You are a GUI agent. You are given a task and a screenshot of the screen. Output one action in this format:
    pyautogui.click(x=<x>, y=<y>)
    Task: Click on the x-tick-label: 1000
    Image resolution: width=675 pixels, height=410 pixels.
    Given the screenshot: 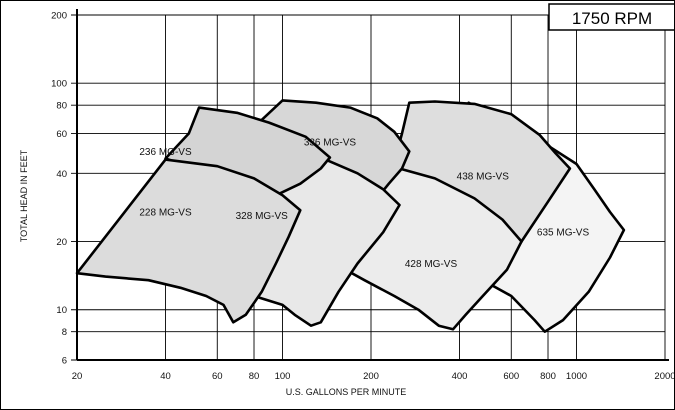 What is the action you would take?
    pyautogui.click(x=576, y=376)
    